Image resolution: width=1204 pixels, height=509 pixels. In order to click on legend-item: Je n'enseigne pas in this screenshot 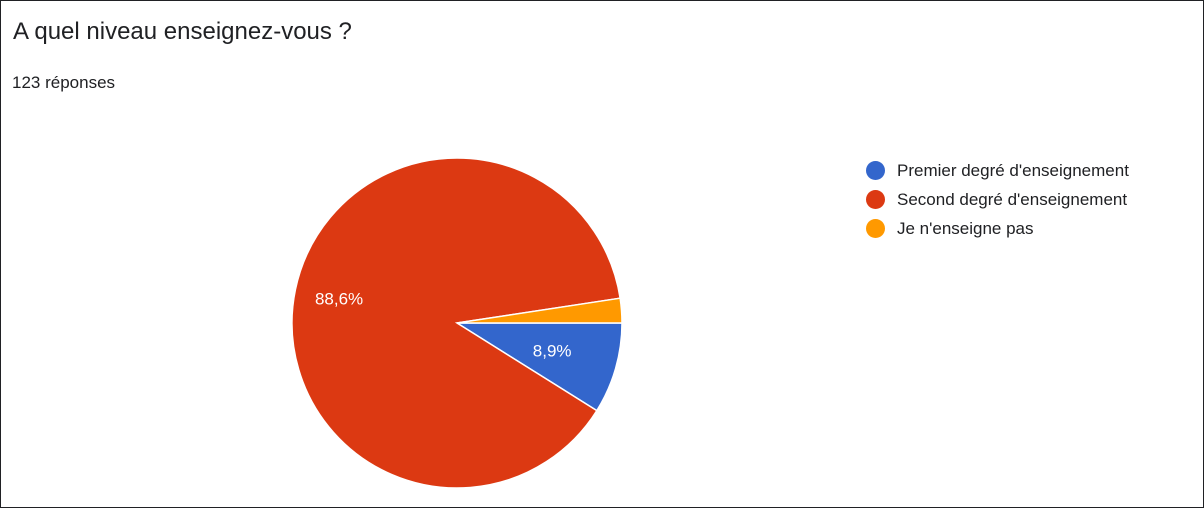, I will do `click(997, 228)`.